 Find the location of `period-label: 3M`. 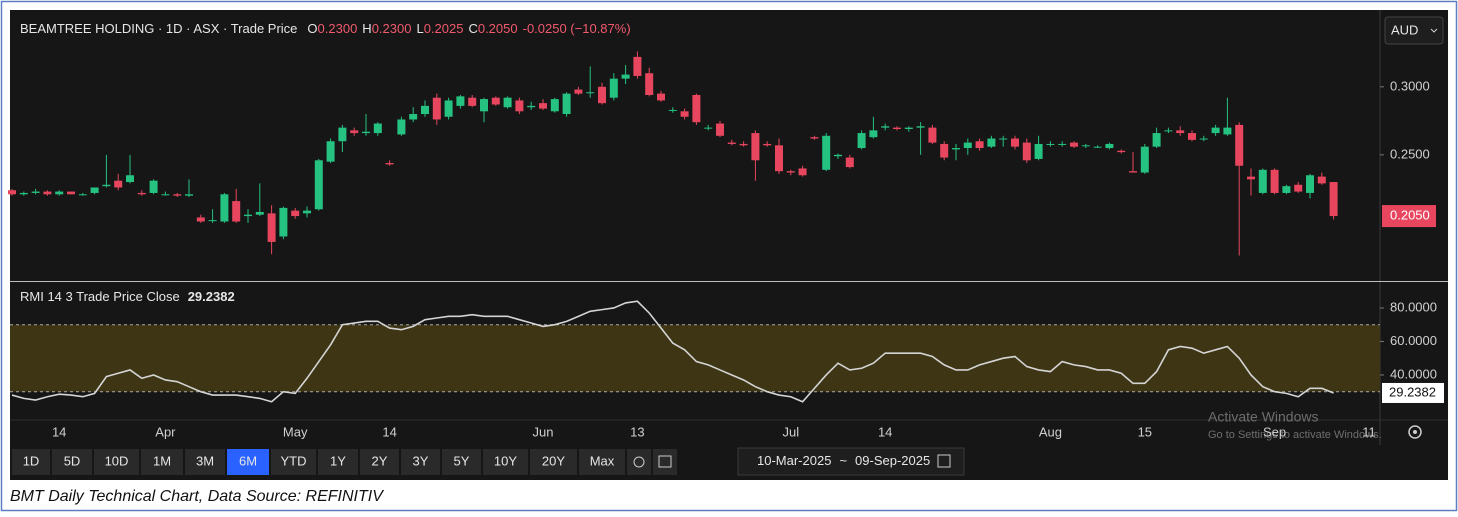

period-label: 3M is located at coordinates (205, 460).